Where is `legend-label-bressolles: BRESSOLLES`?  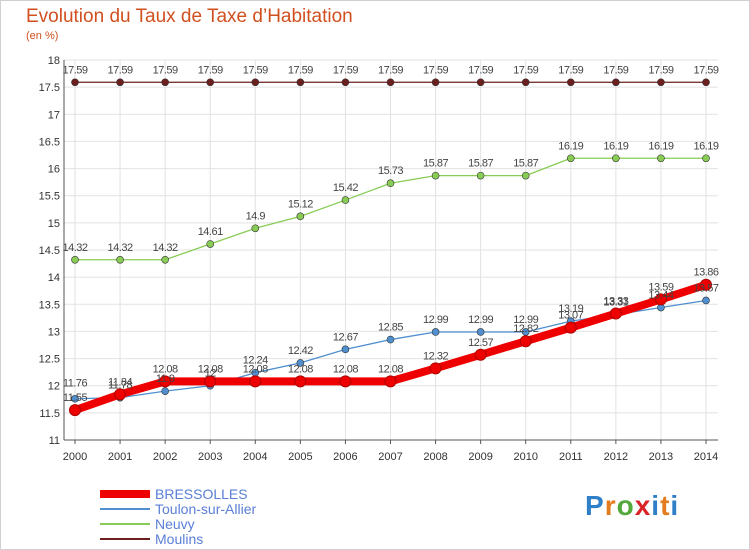 legend-label-bressolles: BRESSOLLES is located at coordinates (201, 494).